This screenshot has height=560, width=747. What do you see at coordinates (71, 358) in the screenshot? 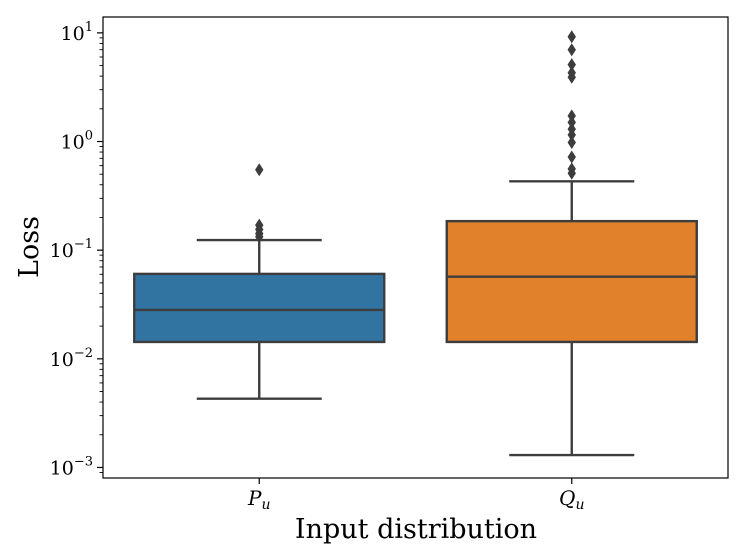
I see `y-tick-label: 10⁻²` at bounding box center [71, 358].